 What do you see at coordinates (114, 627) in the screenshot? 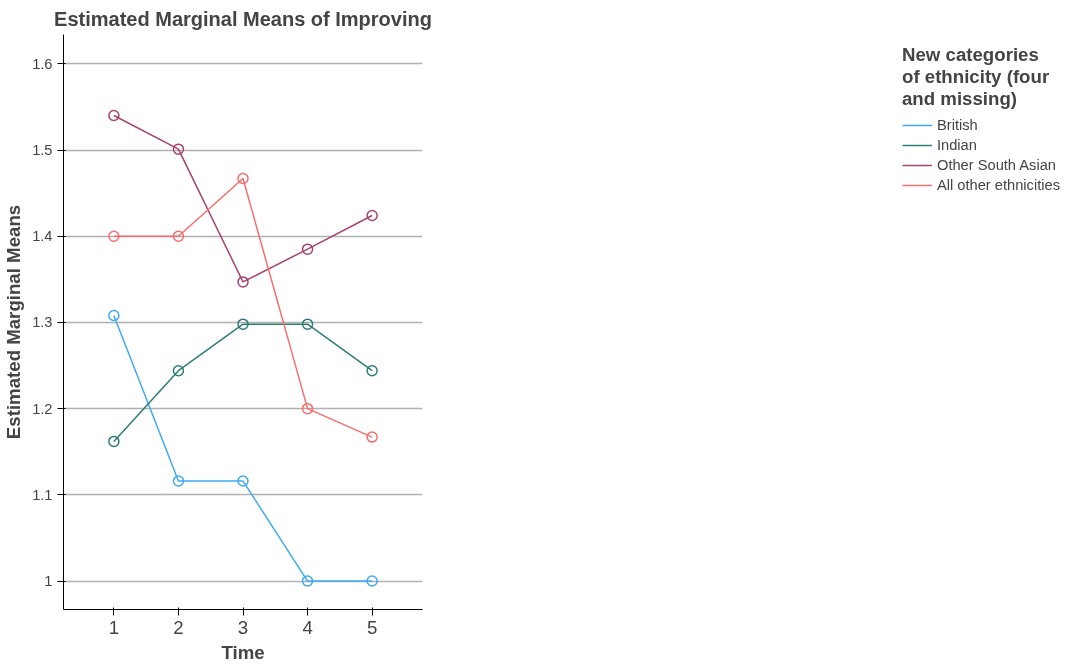
I see `x-tick-label: 1` at bounding box center [114, 627].